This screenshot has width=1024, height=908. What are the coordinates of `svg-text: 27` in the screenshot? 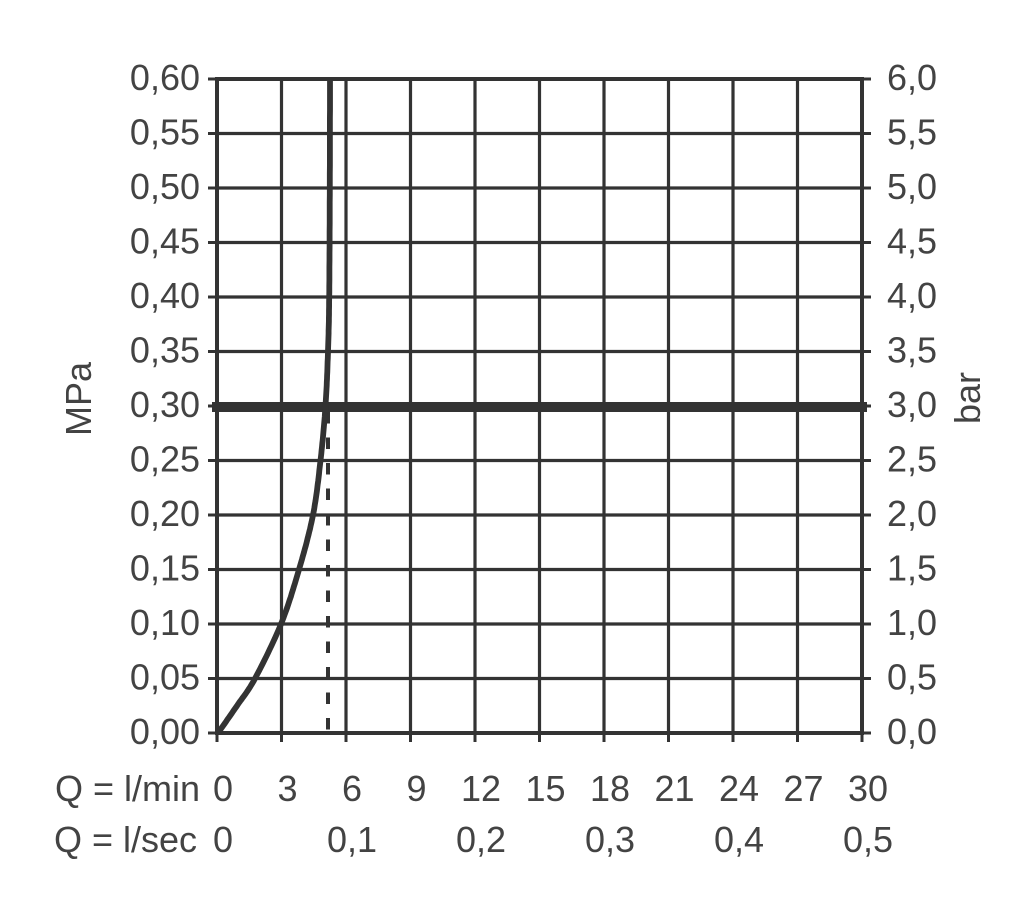 It's located at (803, 788).